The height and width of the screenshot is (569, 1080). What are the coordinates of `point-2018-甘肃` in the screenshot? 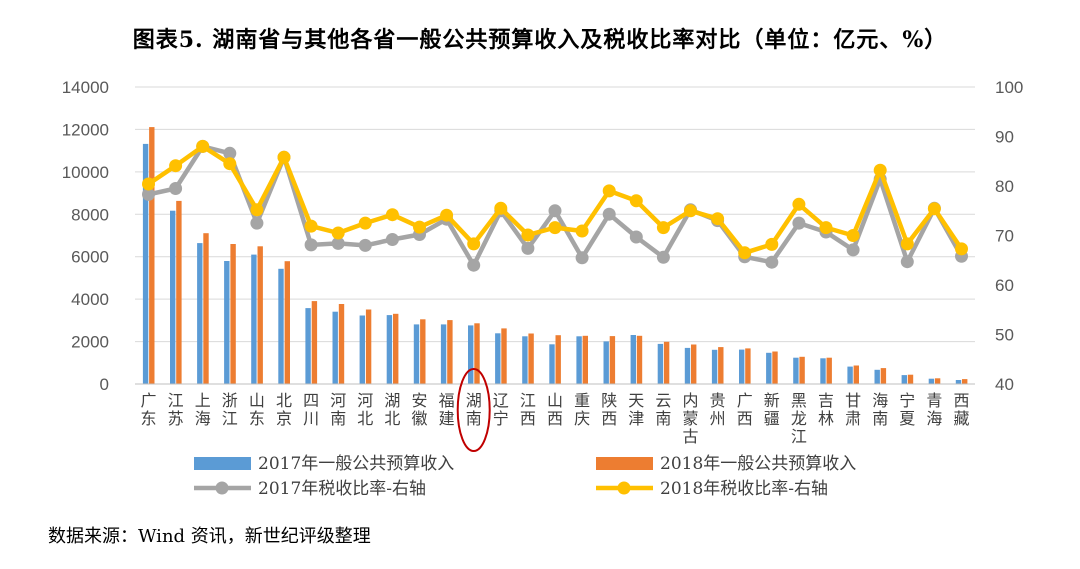 It's located at (853, 235).